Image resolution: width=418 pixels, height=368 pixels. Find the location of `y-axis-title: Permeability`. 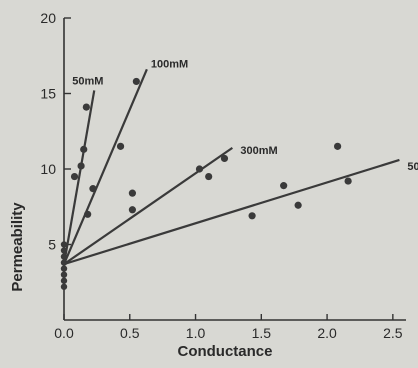

y-axis-title: Permeability is located at coordinates (17, 247).